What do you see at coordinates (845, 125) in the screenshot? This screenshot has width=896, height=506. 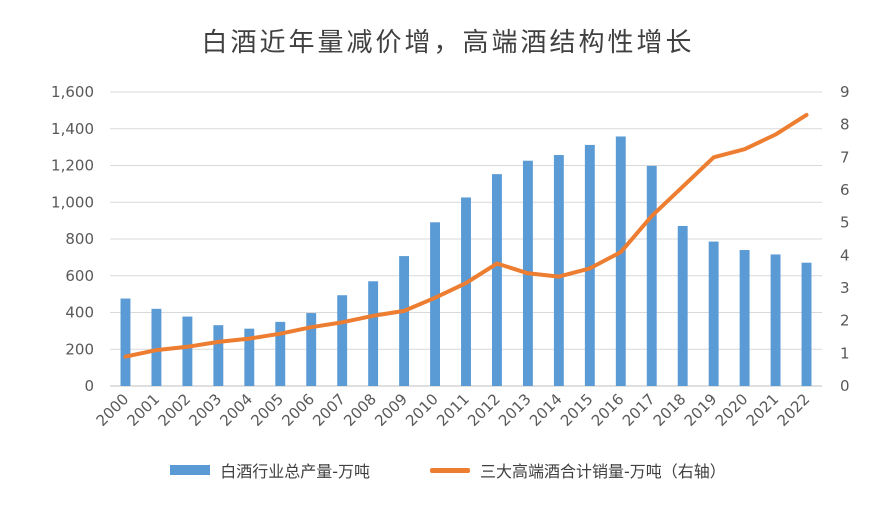 I see `right-axis-tick-label: 8` at bounding box center [845, 125].